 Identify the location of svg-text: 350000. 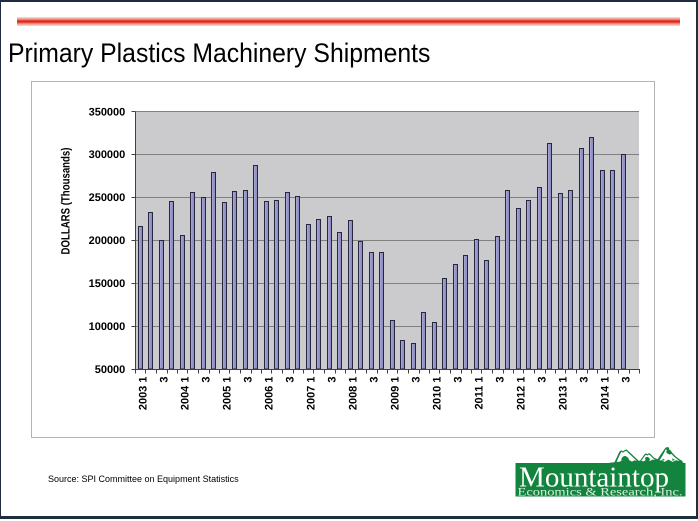
(106, 112).